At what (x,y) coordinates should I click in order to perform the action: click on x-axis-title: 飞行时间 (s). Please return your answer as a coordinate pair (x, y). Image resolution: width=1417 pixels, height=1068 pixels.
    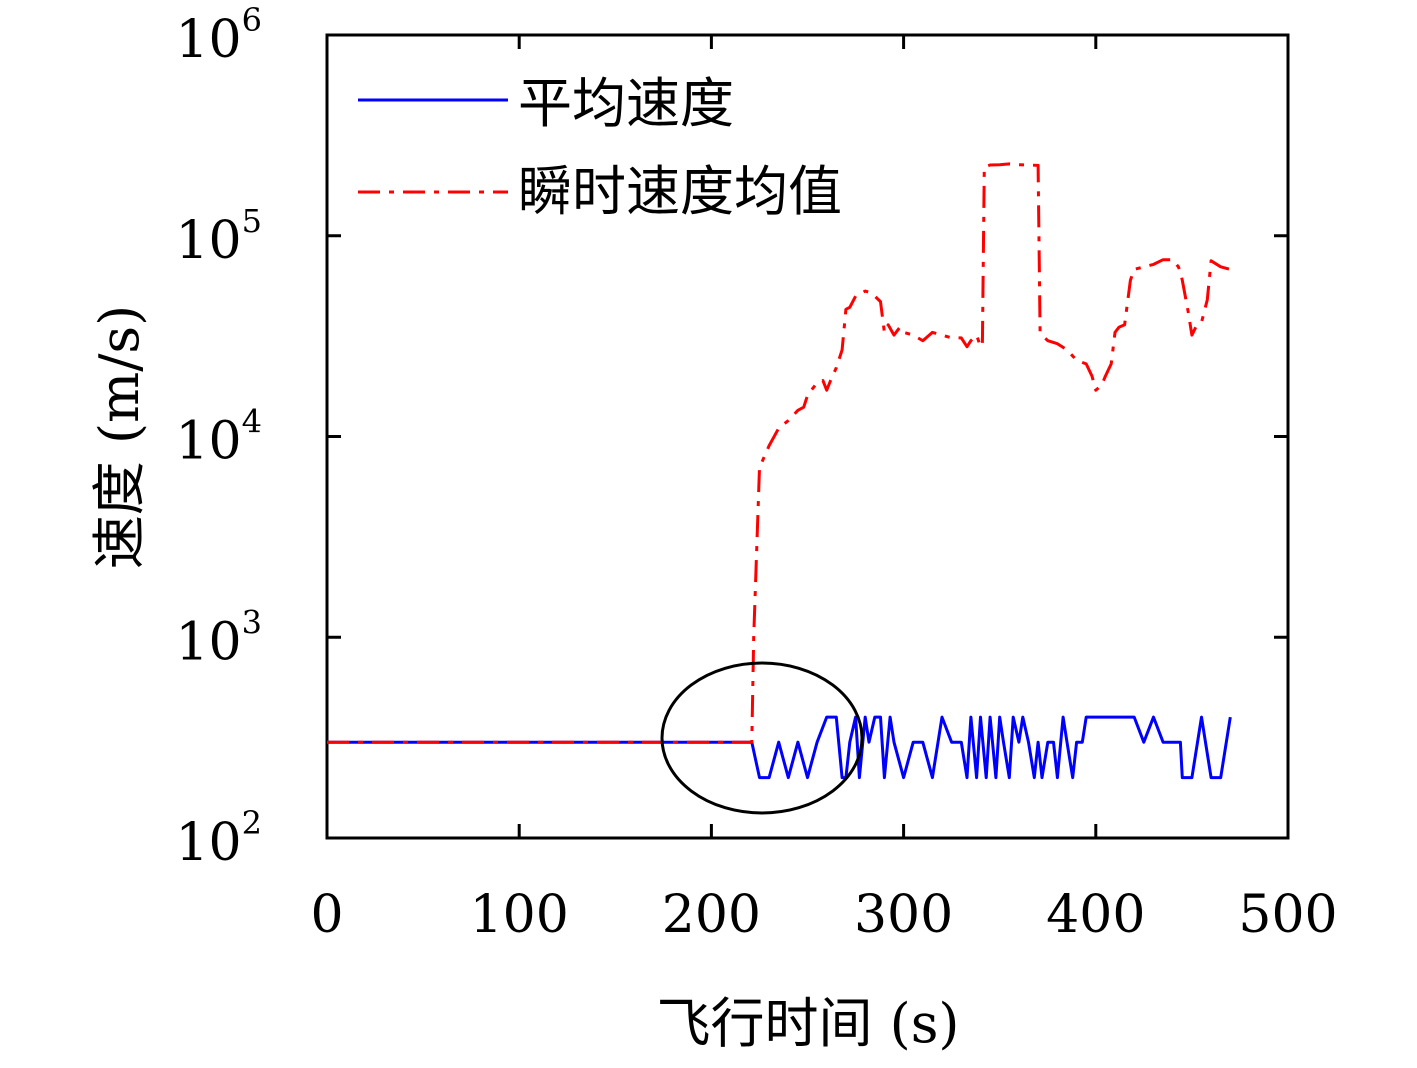
    Looking at the image, I should click on (807, 1023).